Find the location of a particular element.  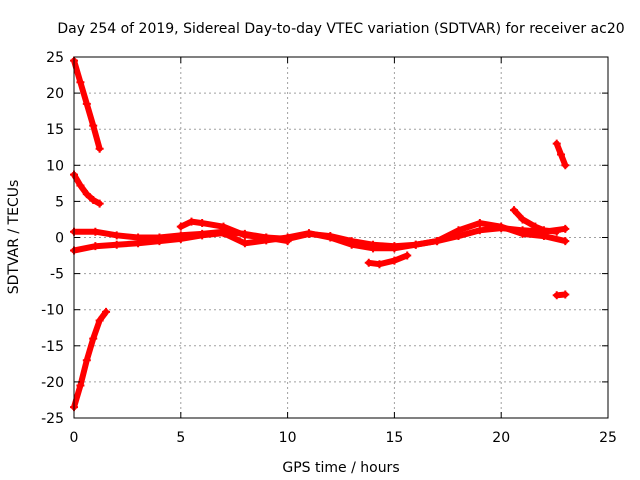

y-tick-label: -15 is located at coordinates (52, 347).